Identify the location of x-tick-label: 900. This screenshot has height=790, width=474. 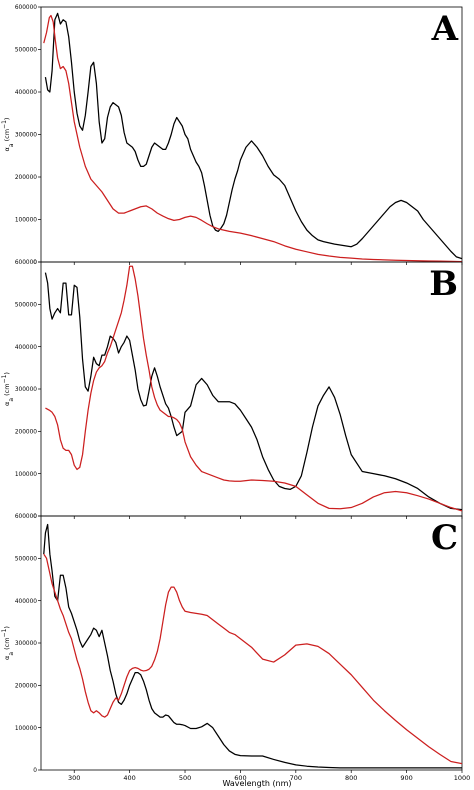
(406, 778).